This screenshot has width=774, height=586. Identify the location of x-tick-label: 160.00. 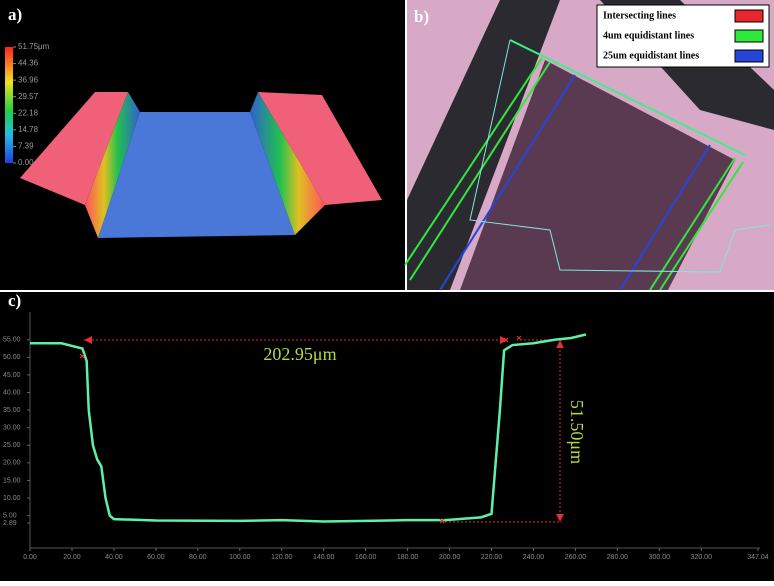
(366, 557).